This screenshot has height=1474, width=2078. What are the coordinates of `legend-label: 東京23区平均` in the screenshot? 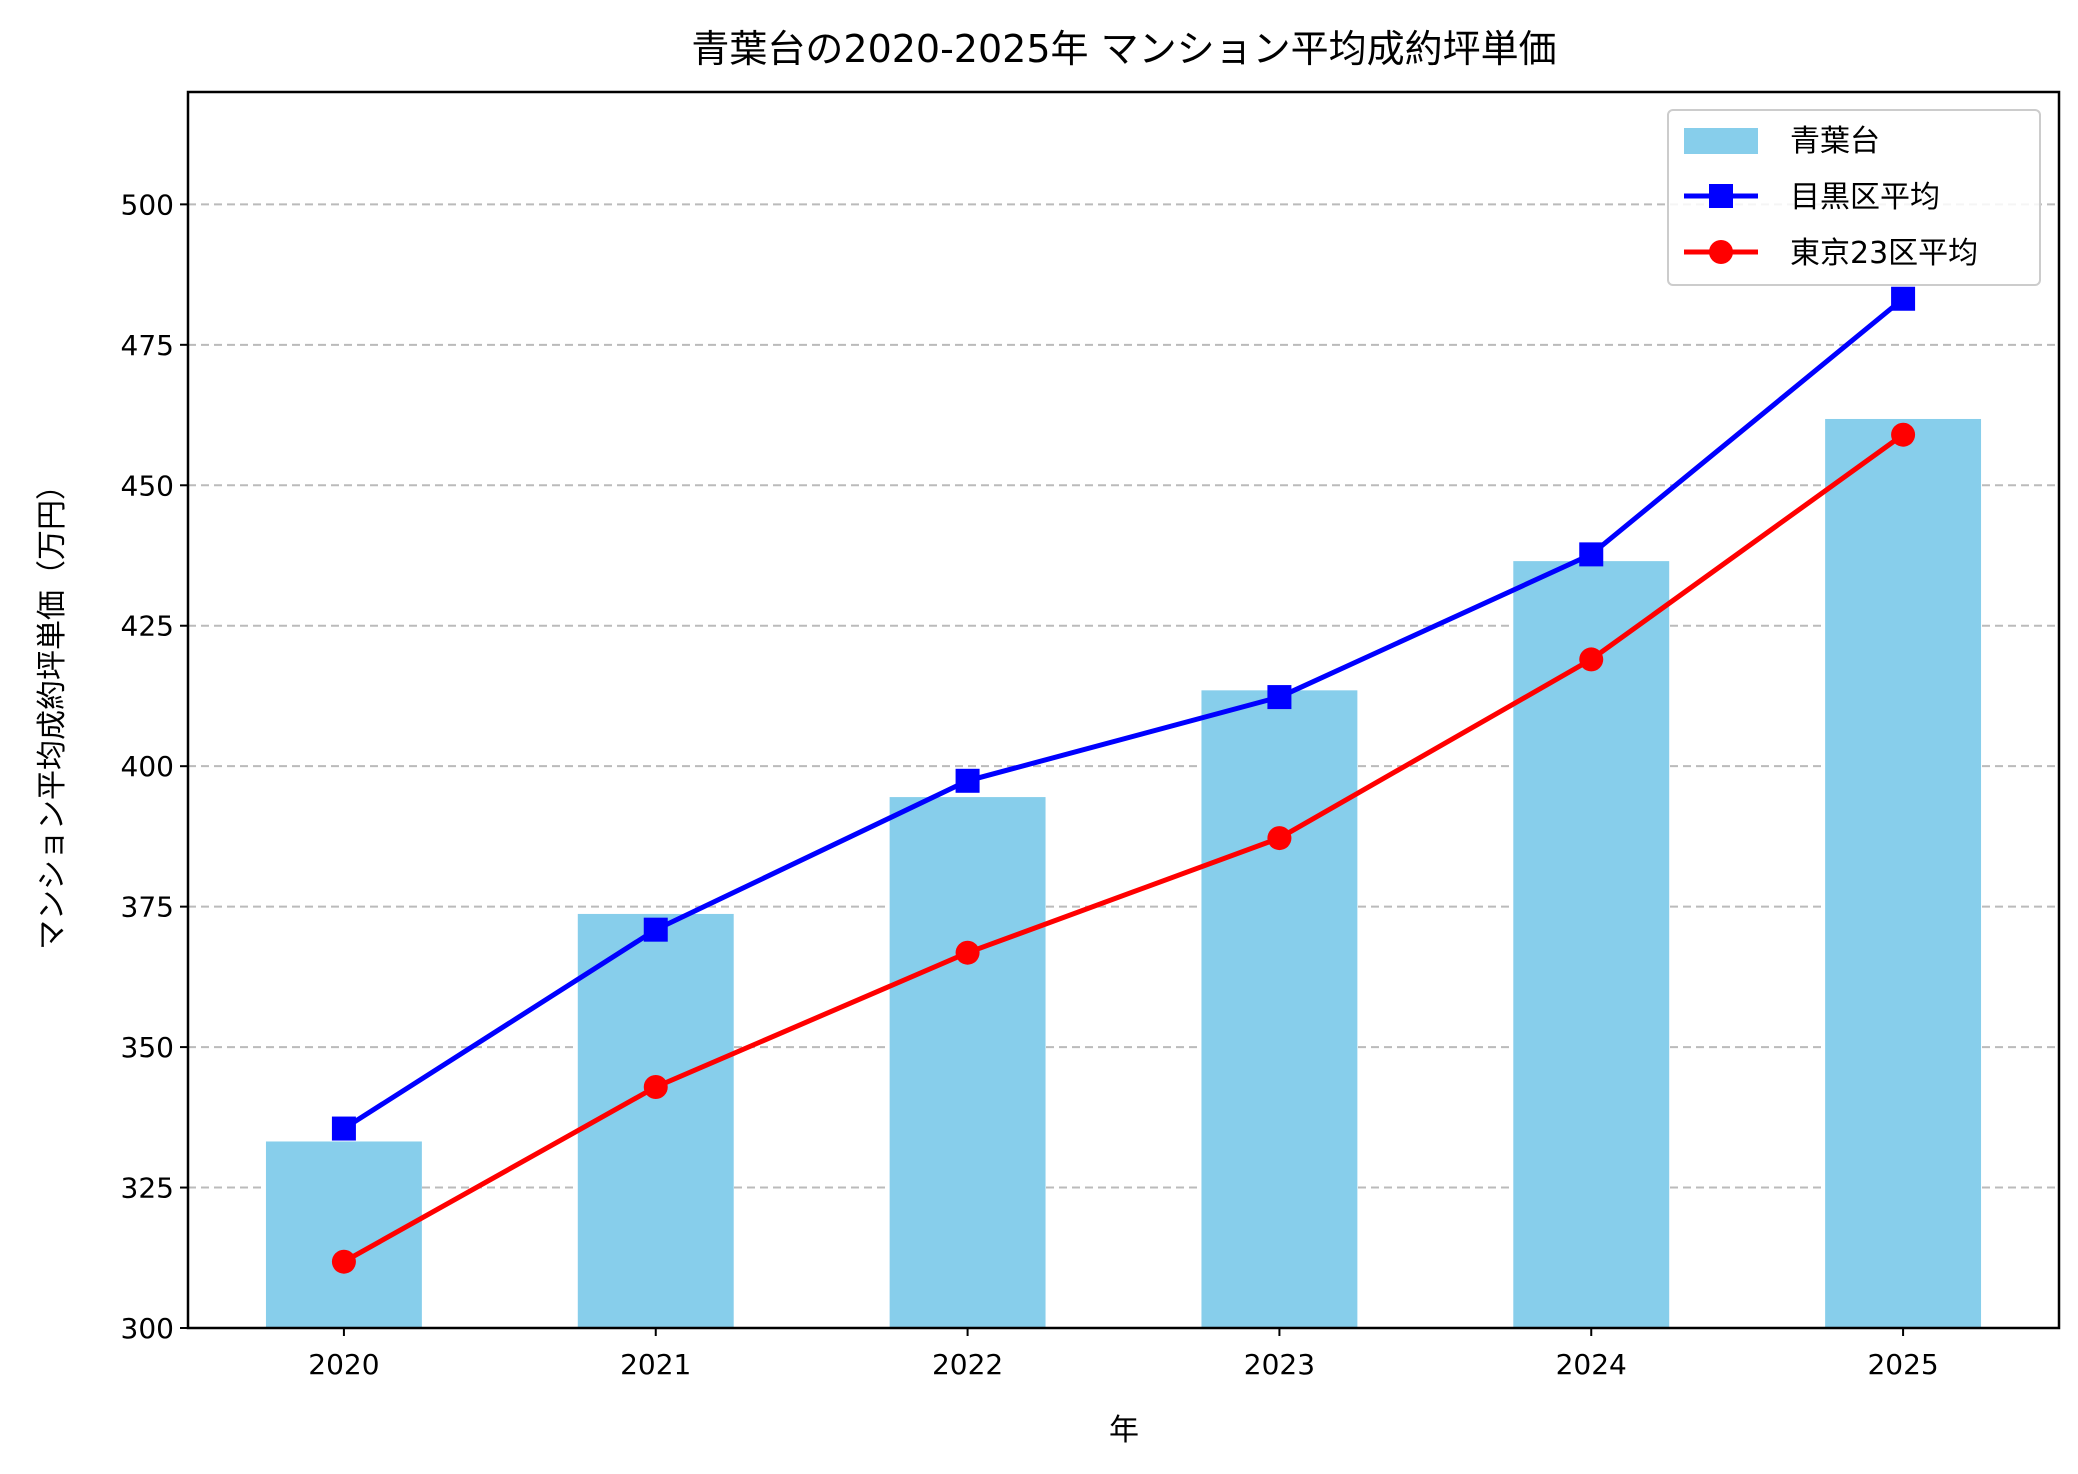 It's located at (1884, 253).